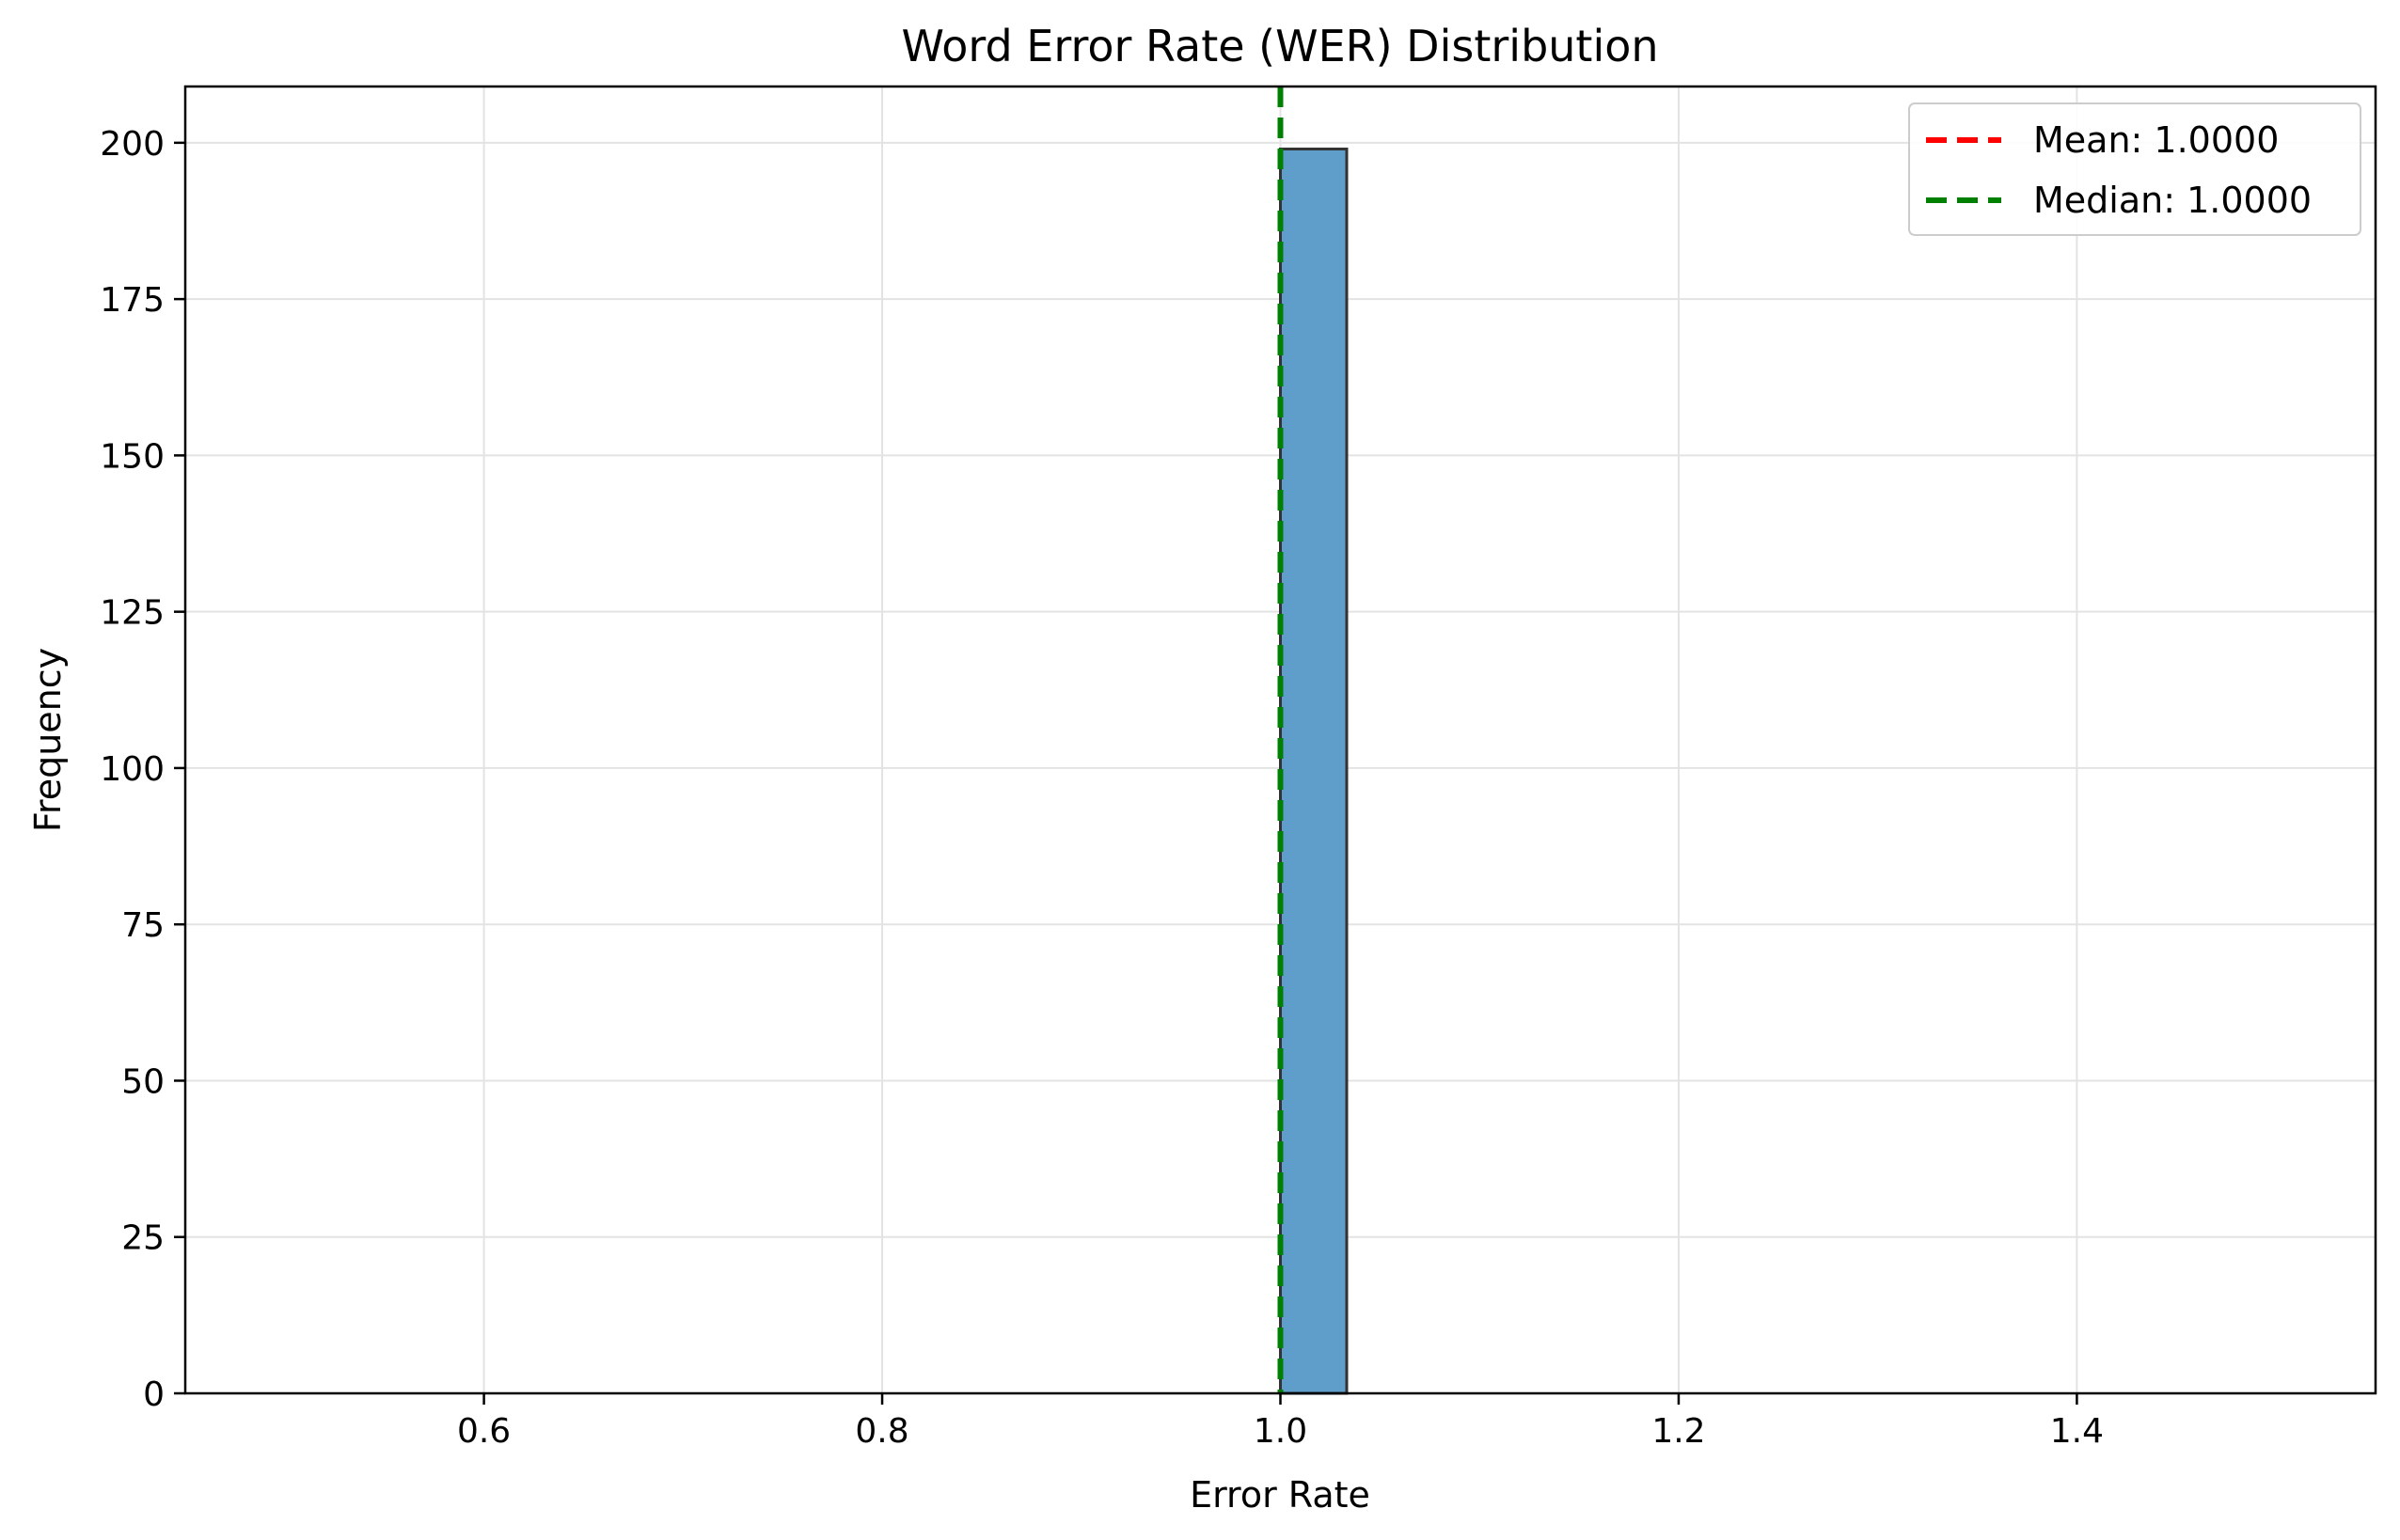  What do you see at coordinates (2077, 1432) in the screenshot?
I see `x-tick-label: 1.4` at bounding box center [2077, 1432].